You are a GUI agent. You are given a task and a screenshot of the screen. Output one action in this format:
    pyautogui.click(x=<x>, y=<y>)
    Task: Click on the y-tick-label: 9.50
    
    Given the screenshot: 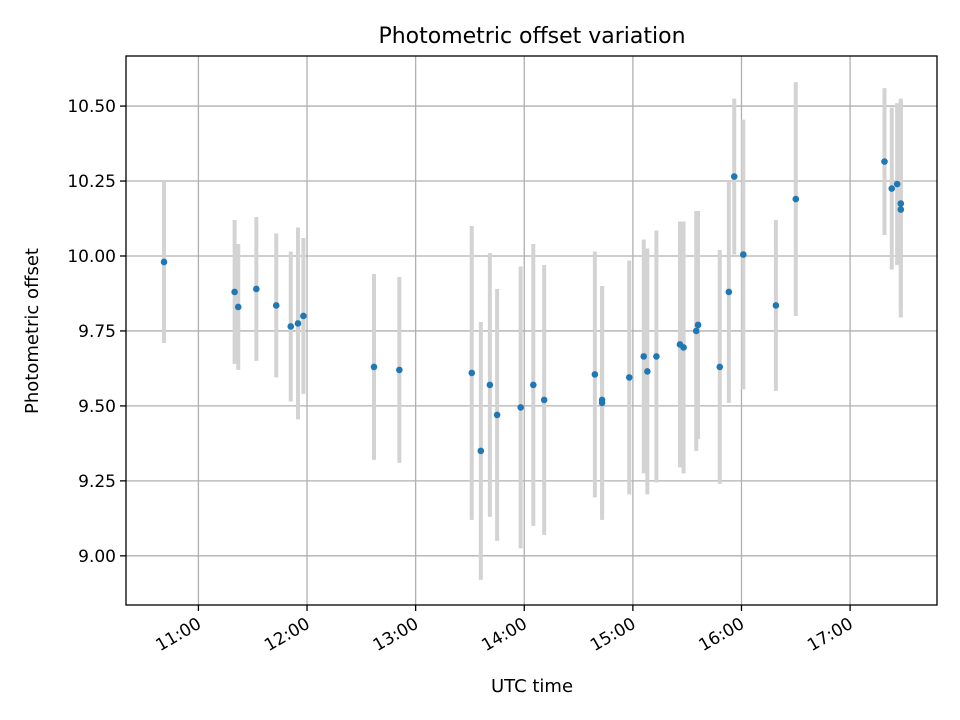 What is the action you would take?
    pyautogui.click(x=97, y=407)
    